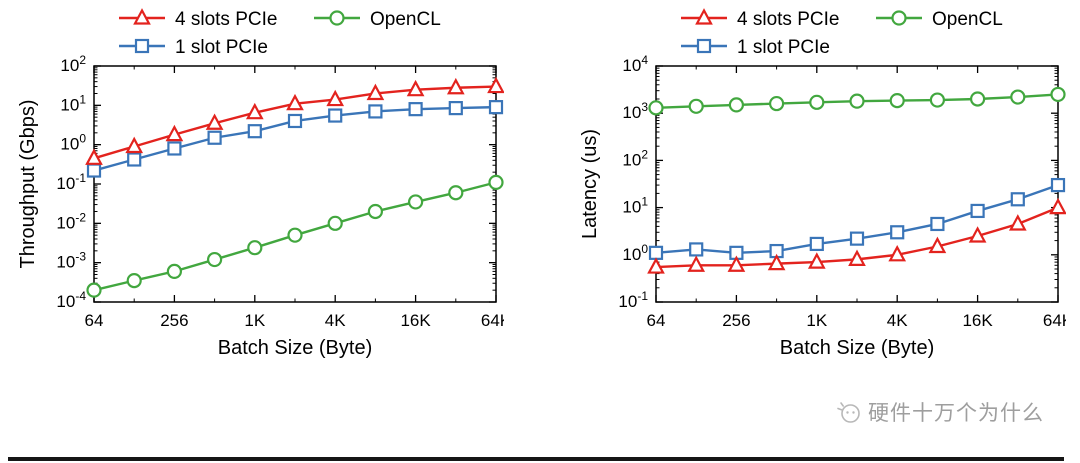 The width and height of the screenshot is (1080, 463). What do you see at coordinates (635, 64) in the screenshot?
I see `y-tick-label: 10⁴` at bounding box center [635, 64].